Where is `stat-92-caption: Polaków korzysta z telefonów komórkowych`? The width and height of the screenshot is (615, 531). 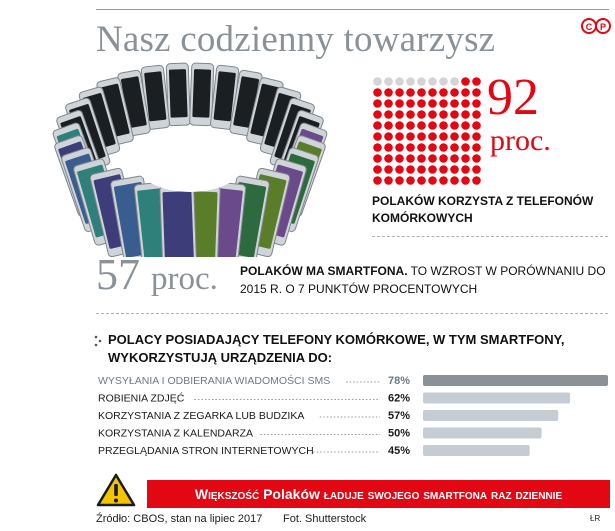 stat-92-caption: Polaków korzysta z telefonów komórkowych is located at coordinates (483, 209).